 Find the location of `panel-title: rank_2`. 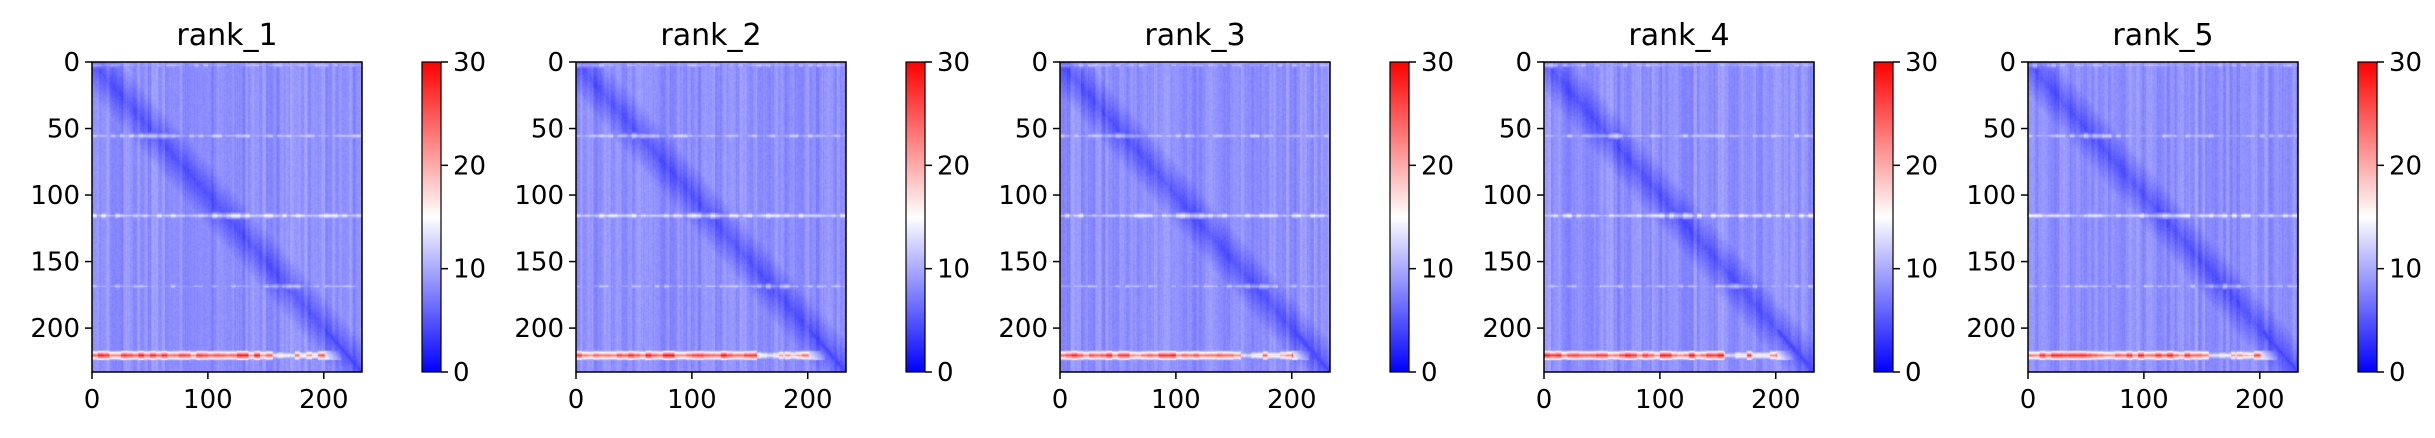

panel-title: rank_2 is located at coordinates (710, 35).